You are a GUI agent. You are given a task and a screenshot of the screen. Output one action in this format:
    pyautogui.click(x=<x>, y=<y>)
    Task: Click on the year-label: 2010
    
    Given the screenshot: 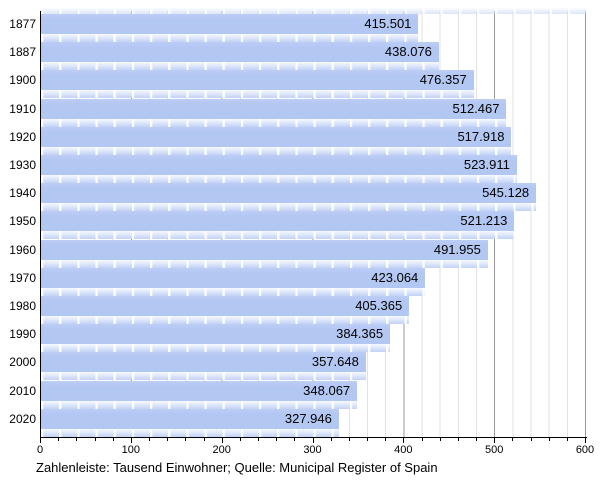 What is the action you would take?
    pyautogui.click(x=22, y=390)
    